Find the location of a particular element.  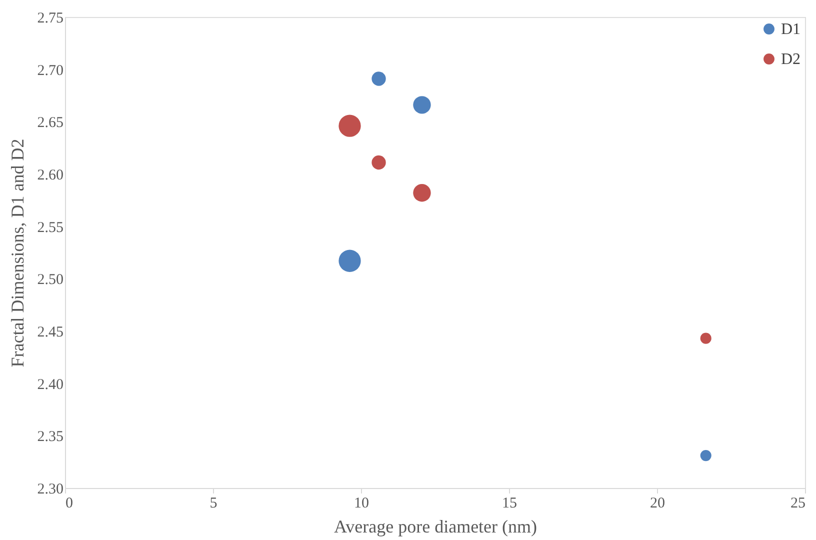

legend-label: D1 is located at coordinates (791, 29).